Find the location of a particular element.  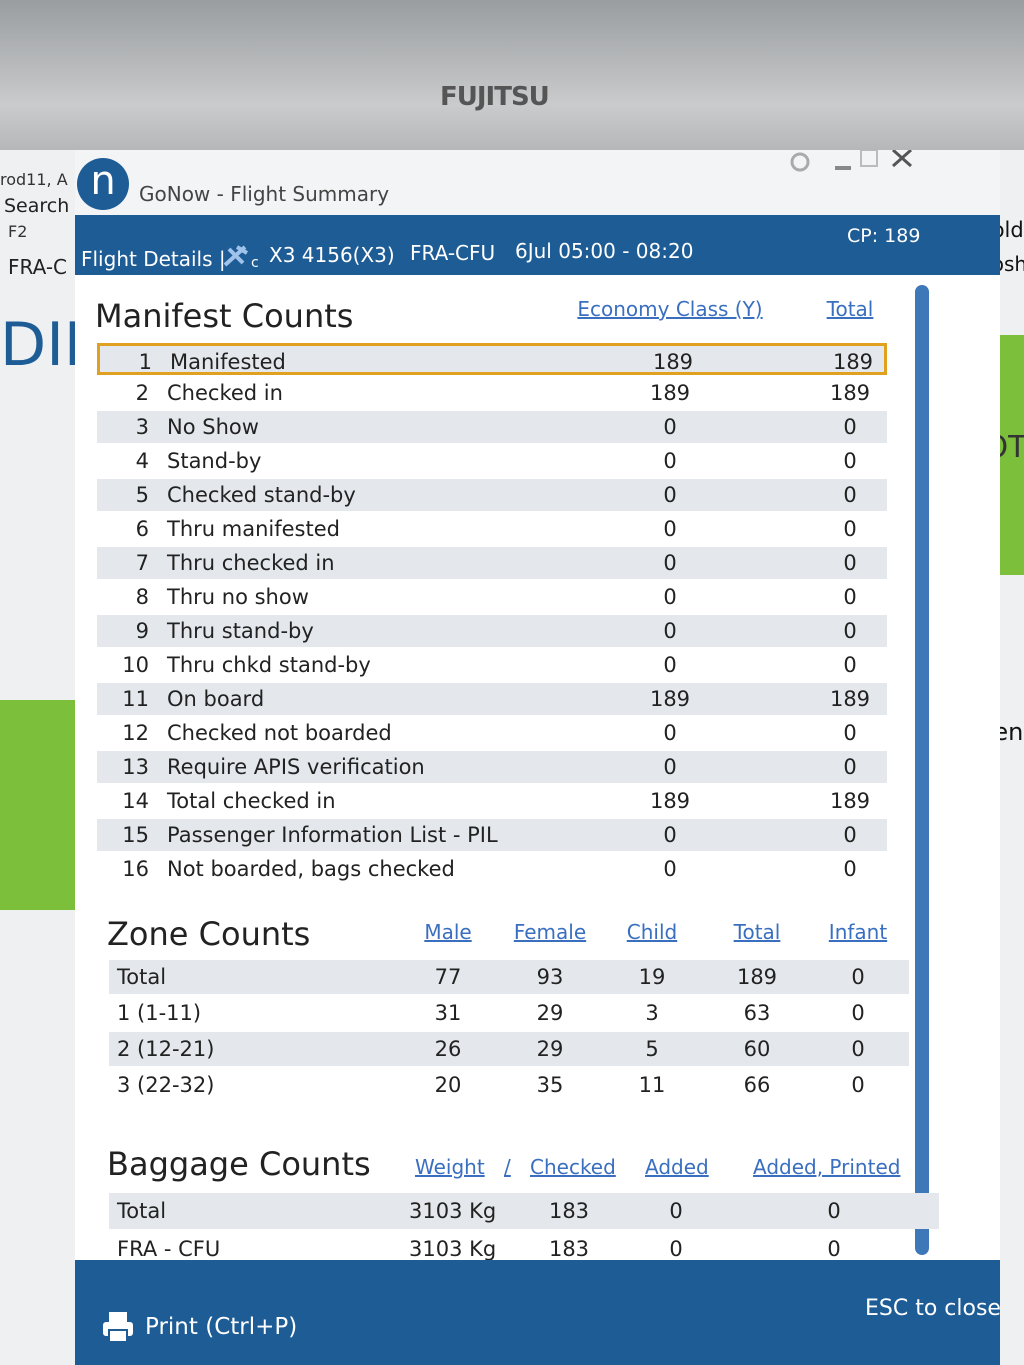

zone-count: 60 is located at coordinates (757, 1049).